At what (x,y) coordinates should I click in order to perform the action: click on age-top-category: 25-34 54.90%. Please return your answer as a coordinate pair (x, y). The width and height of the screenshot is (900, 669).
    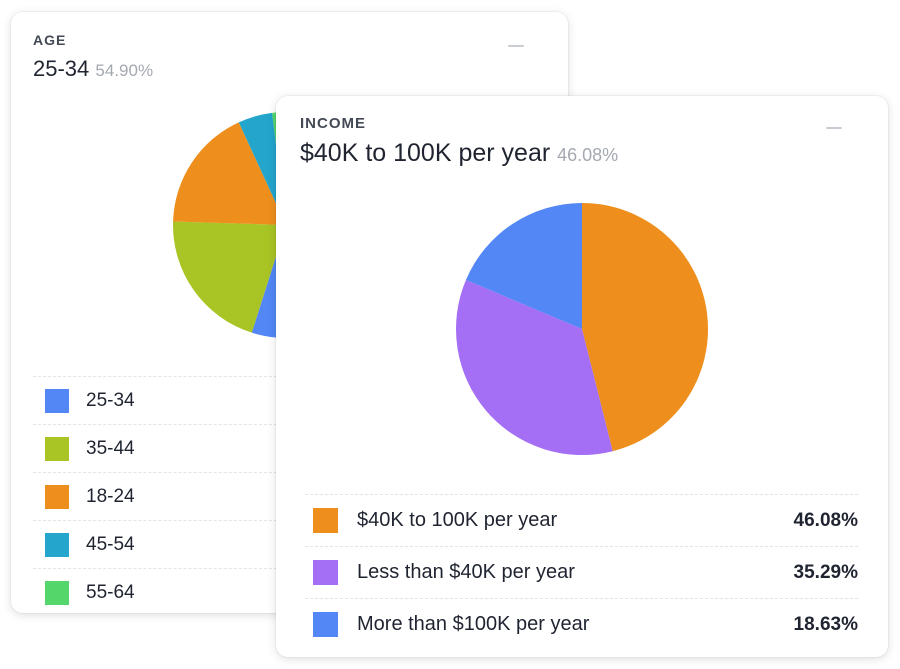
    Looking at the image, I should click on (93, 69).